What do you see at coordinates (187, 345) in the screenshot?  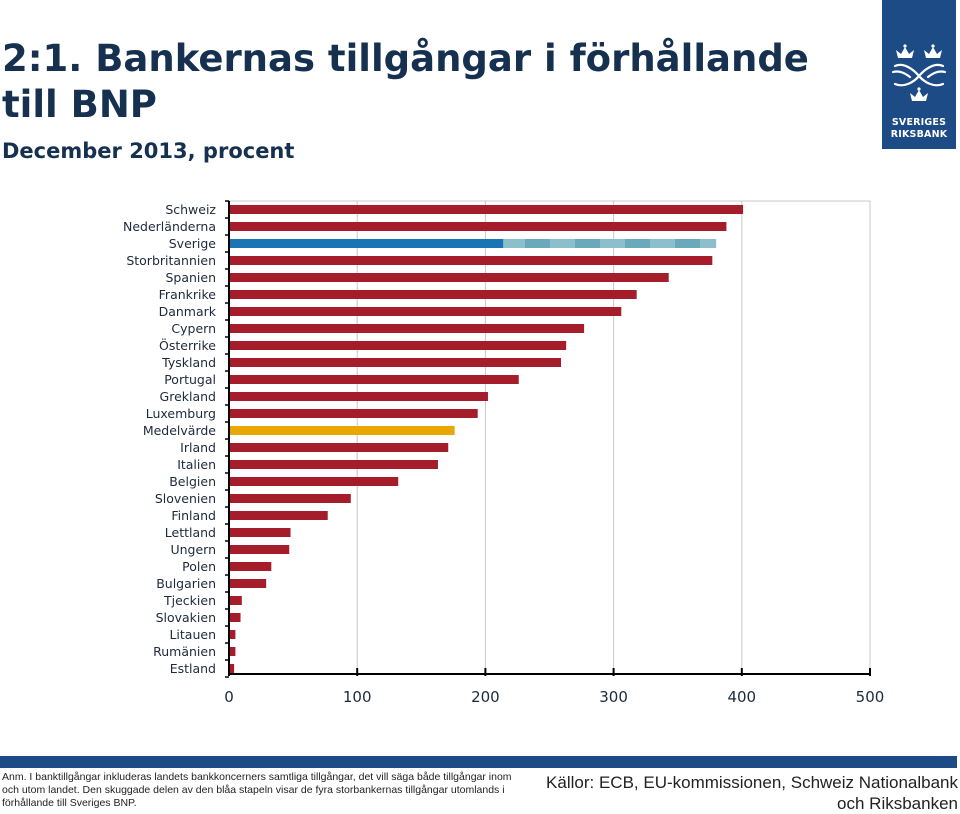 I see `category-label: Österrike` at bounding box center [187, 345].